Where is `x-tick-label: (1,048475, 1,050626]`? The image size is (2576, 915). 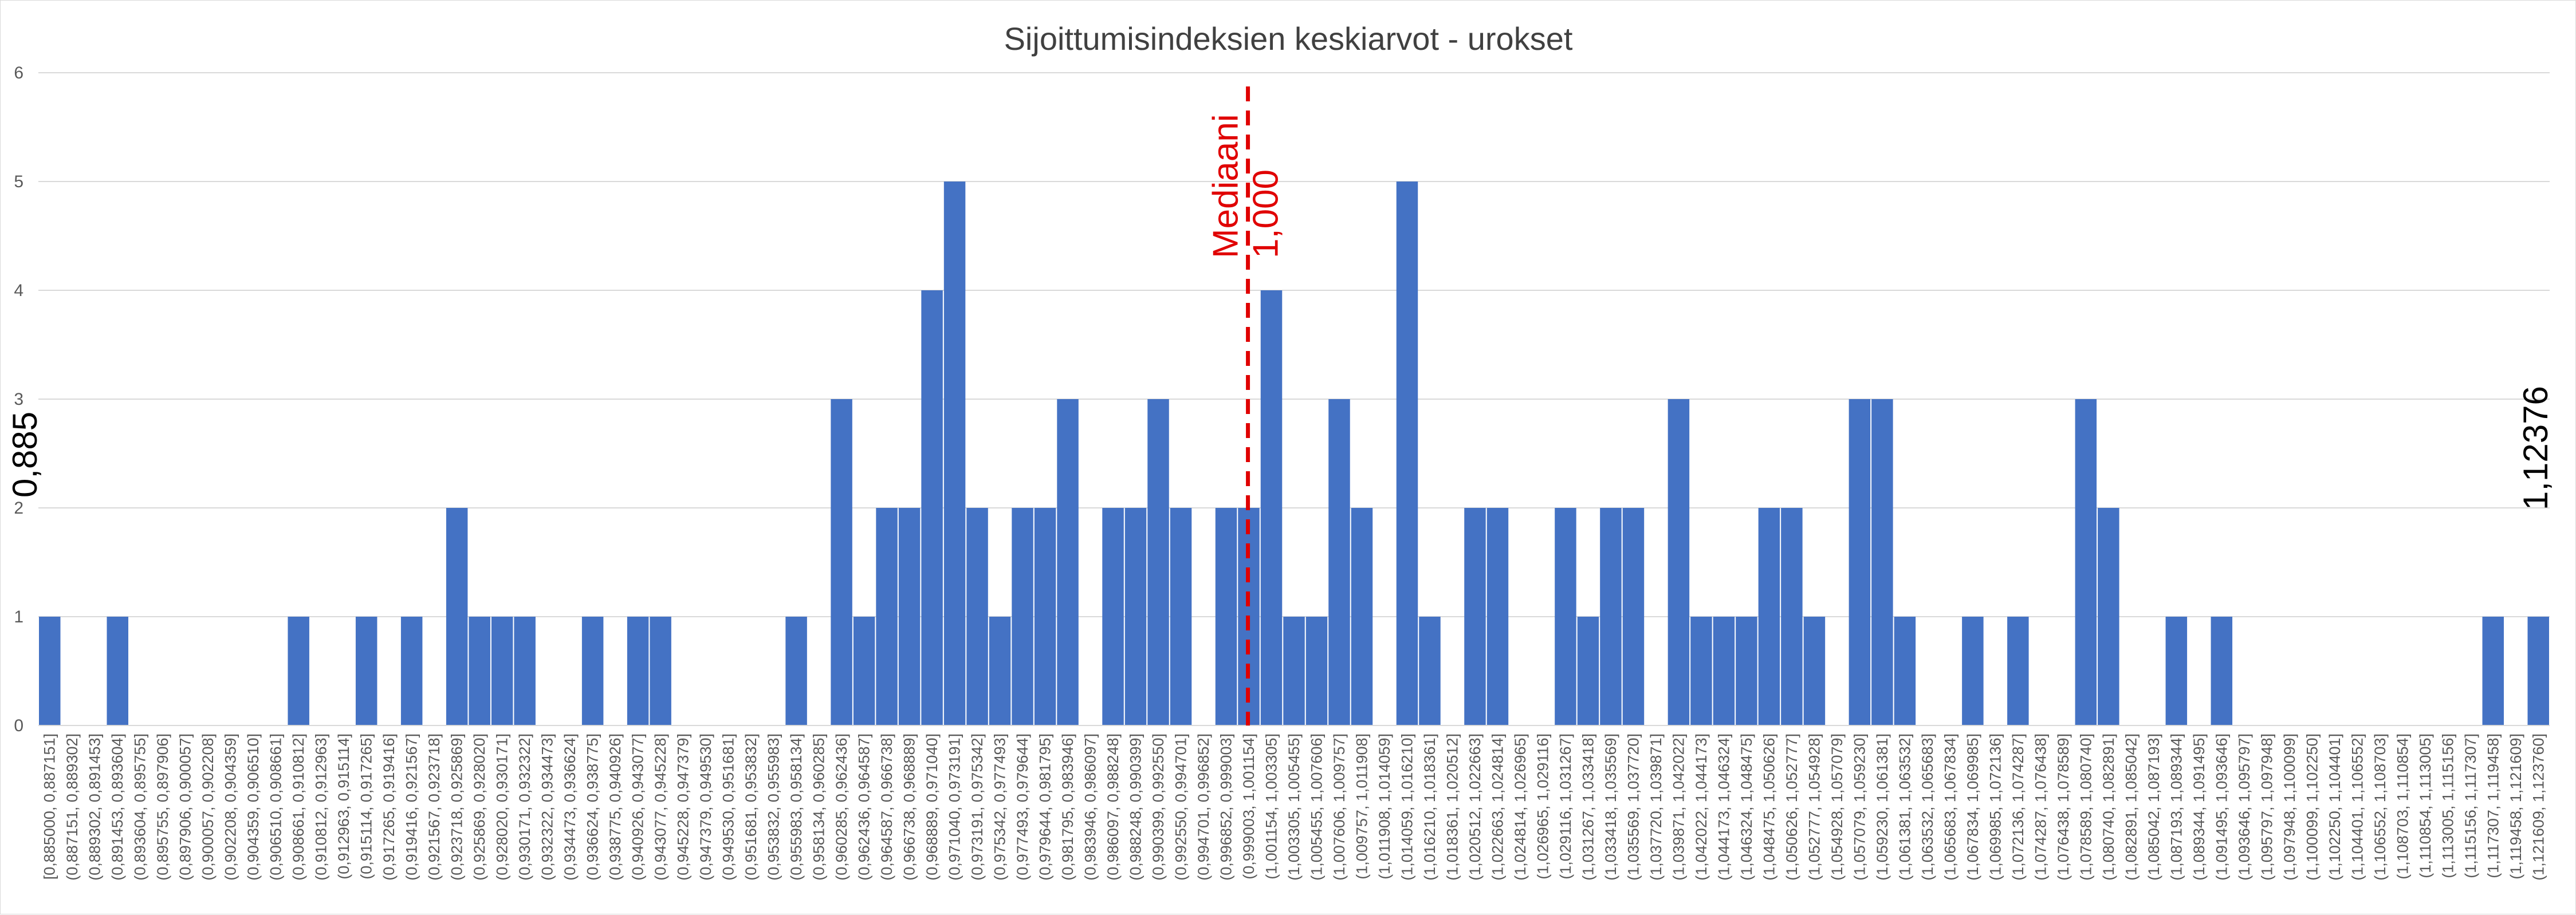 x-tick-label: (1,048475, 1,050626] is located at coordinates (1768, 807).